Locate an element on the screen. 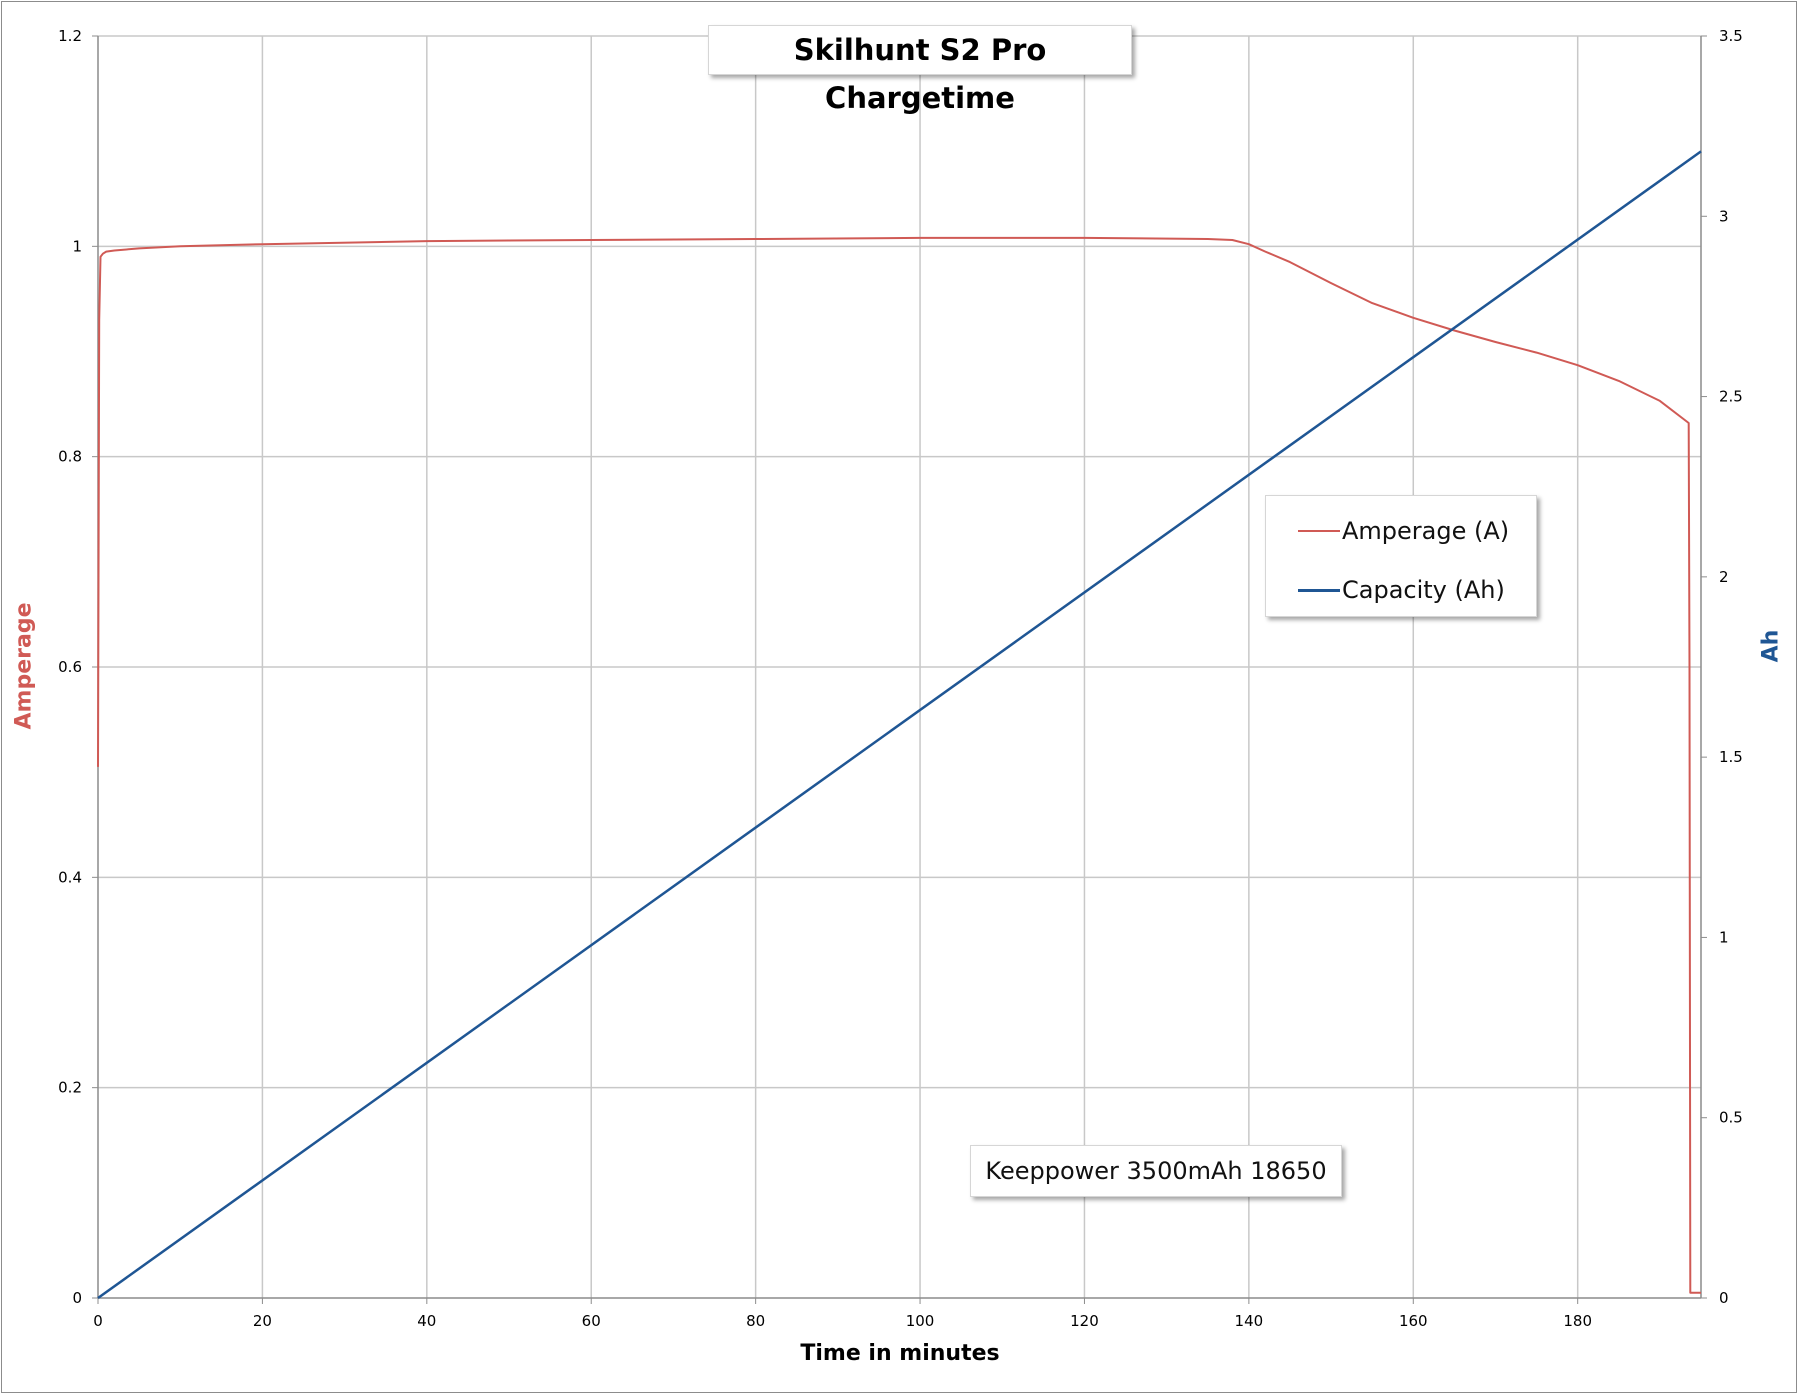  x-tick-label: 180 is located at coordinates (1577, 1321).